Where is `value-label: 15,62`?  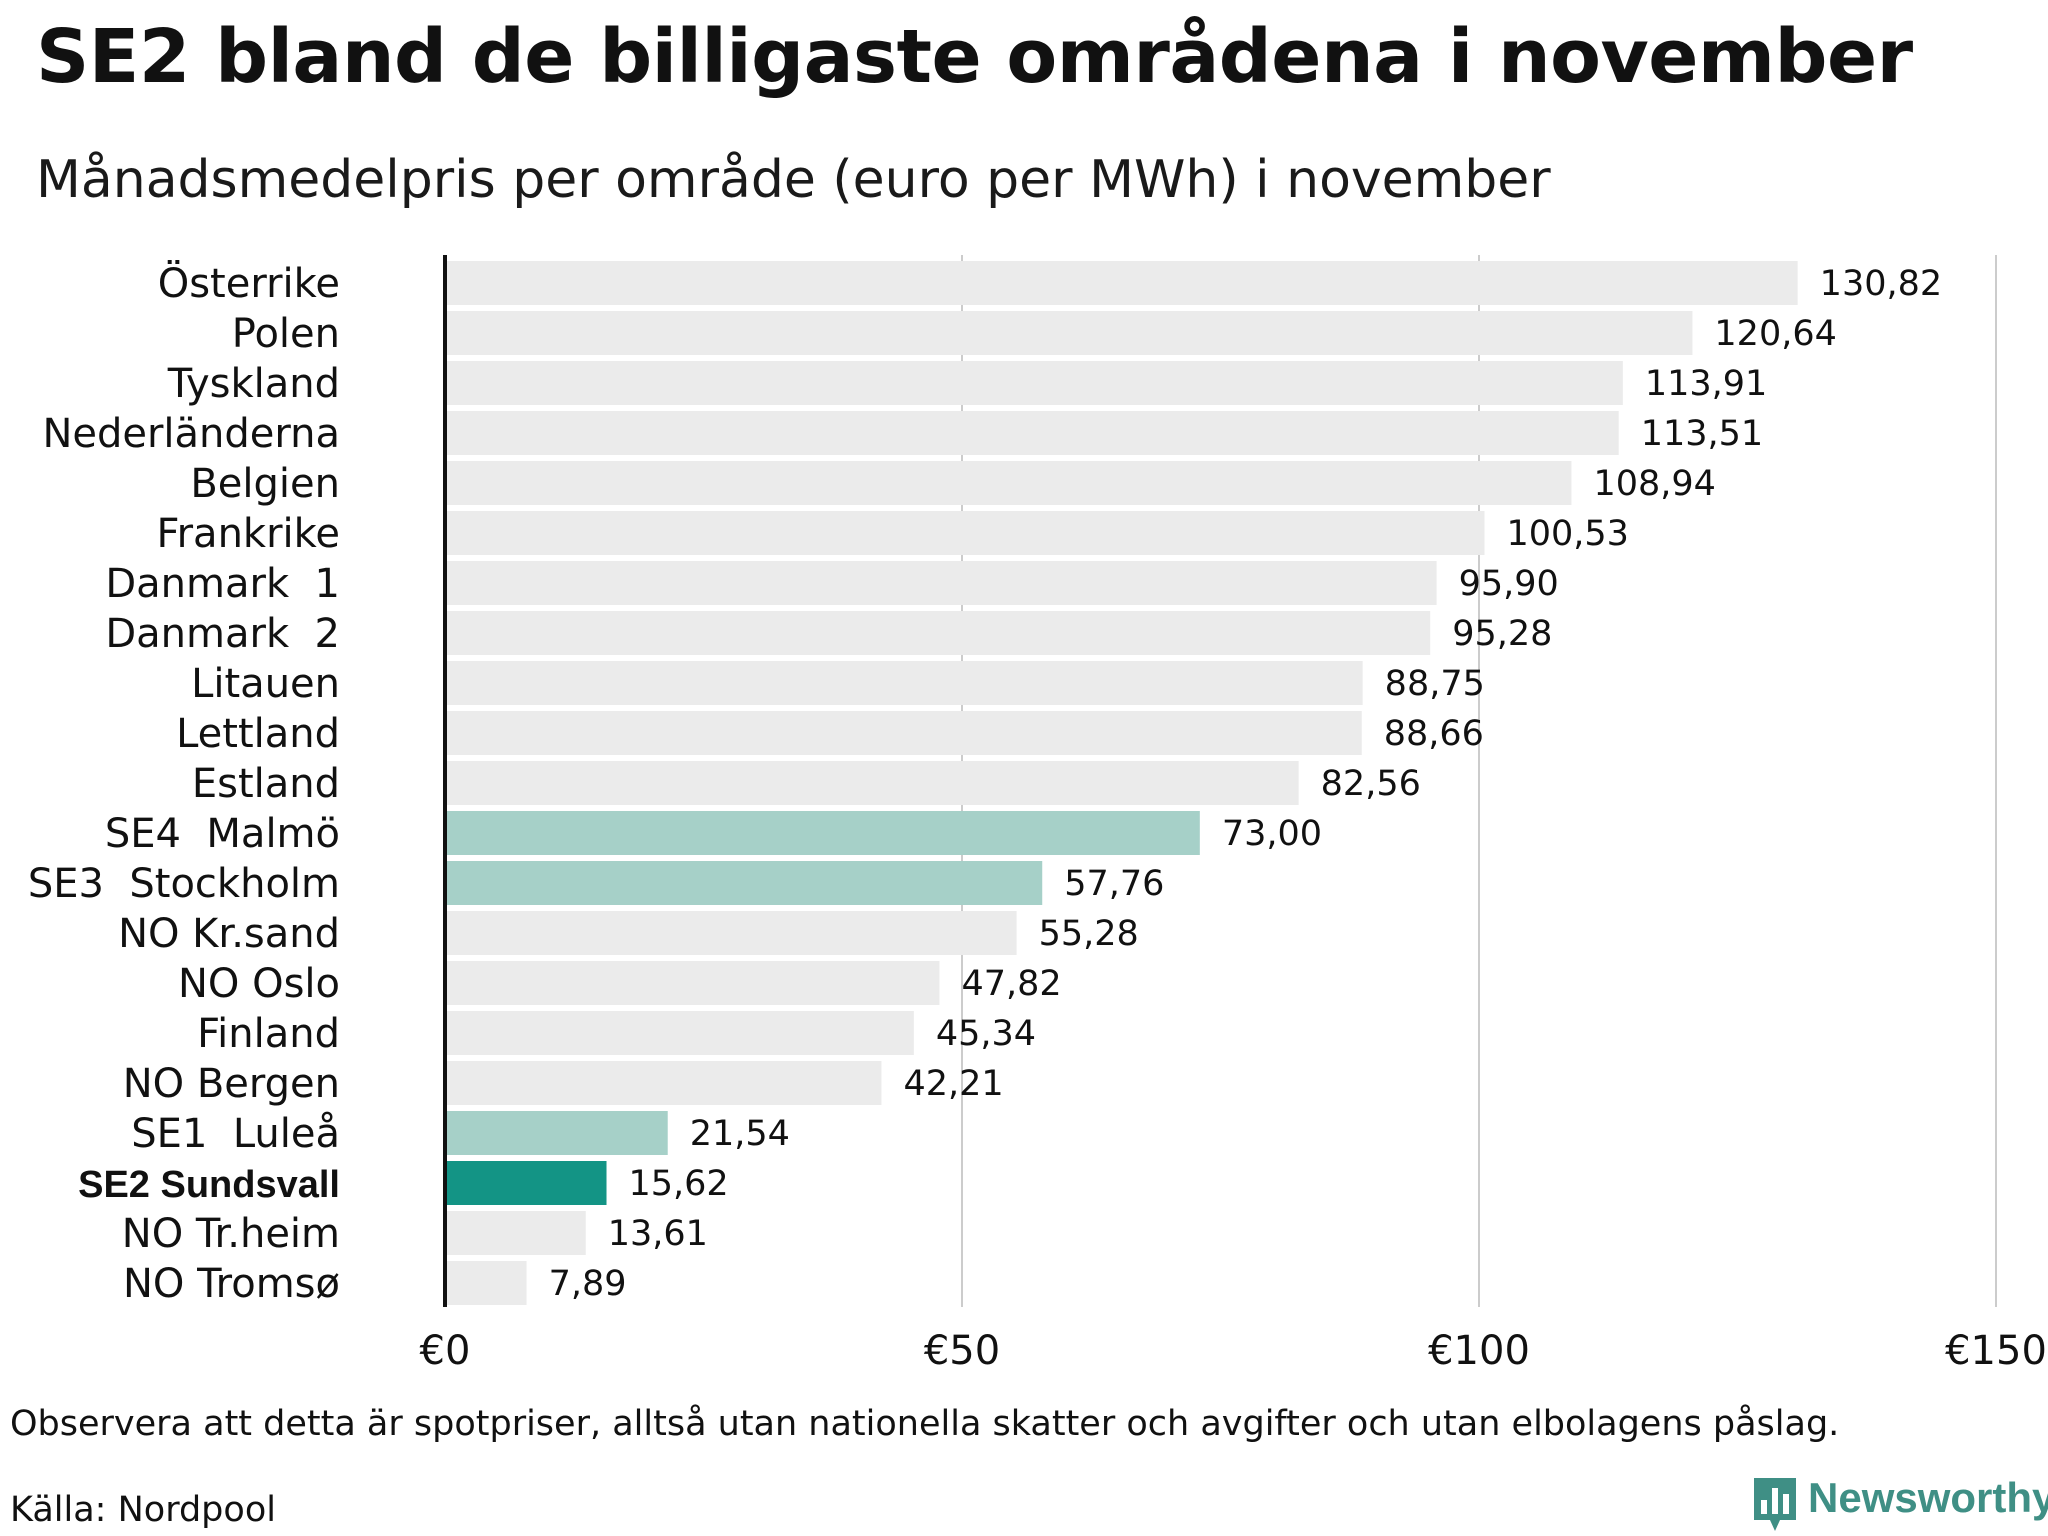 value-label: 15,62 is located at coordinates (679, 1184).